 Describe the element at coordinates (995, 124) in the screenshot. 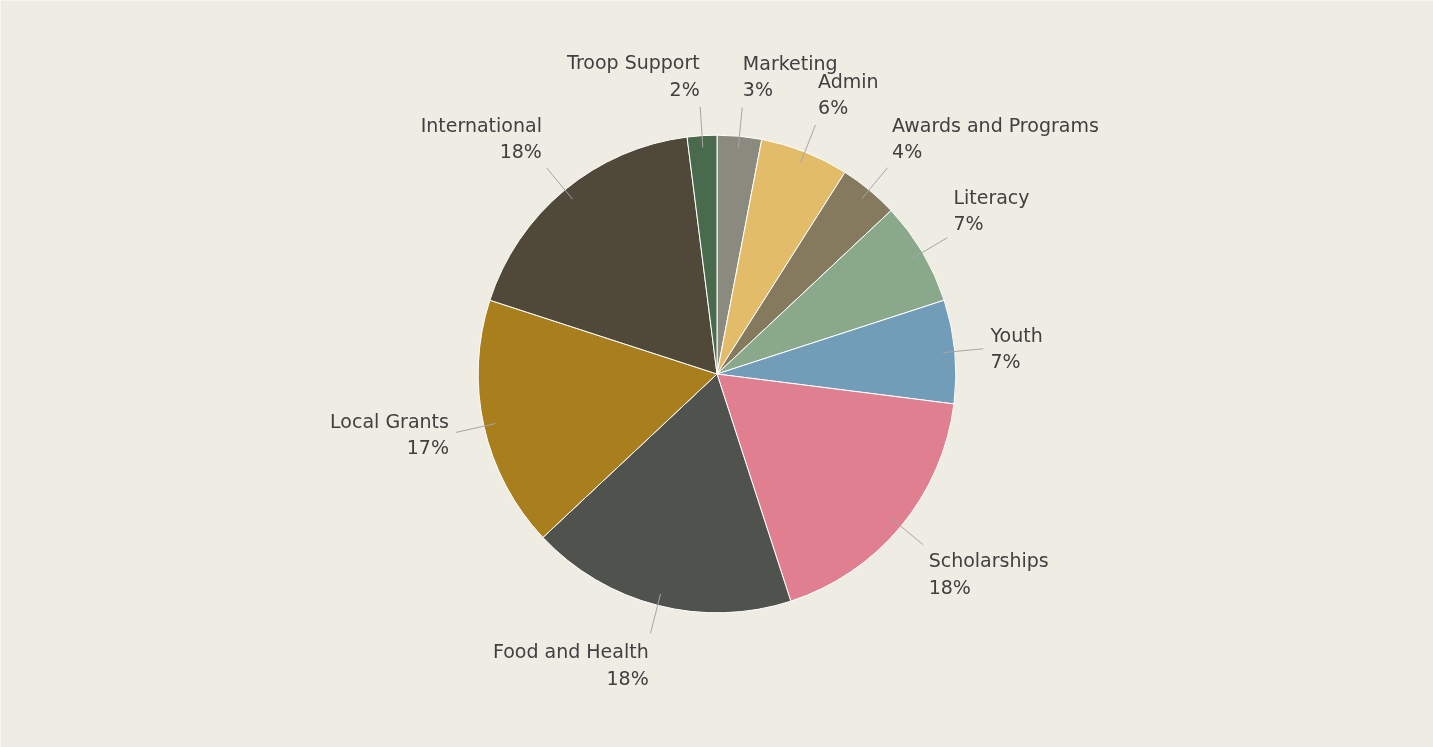

I see `slice-label: Awards and Programs` at that location.